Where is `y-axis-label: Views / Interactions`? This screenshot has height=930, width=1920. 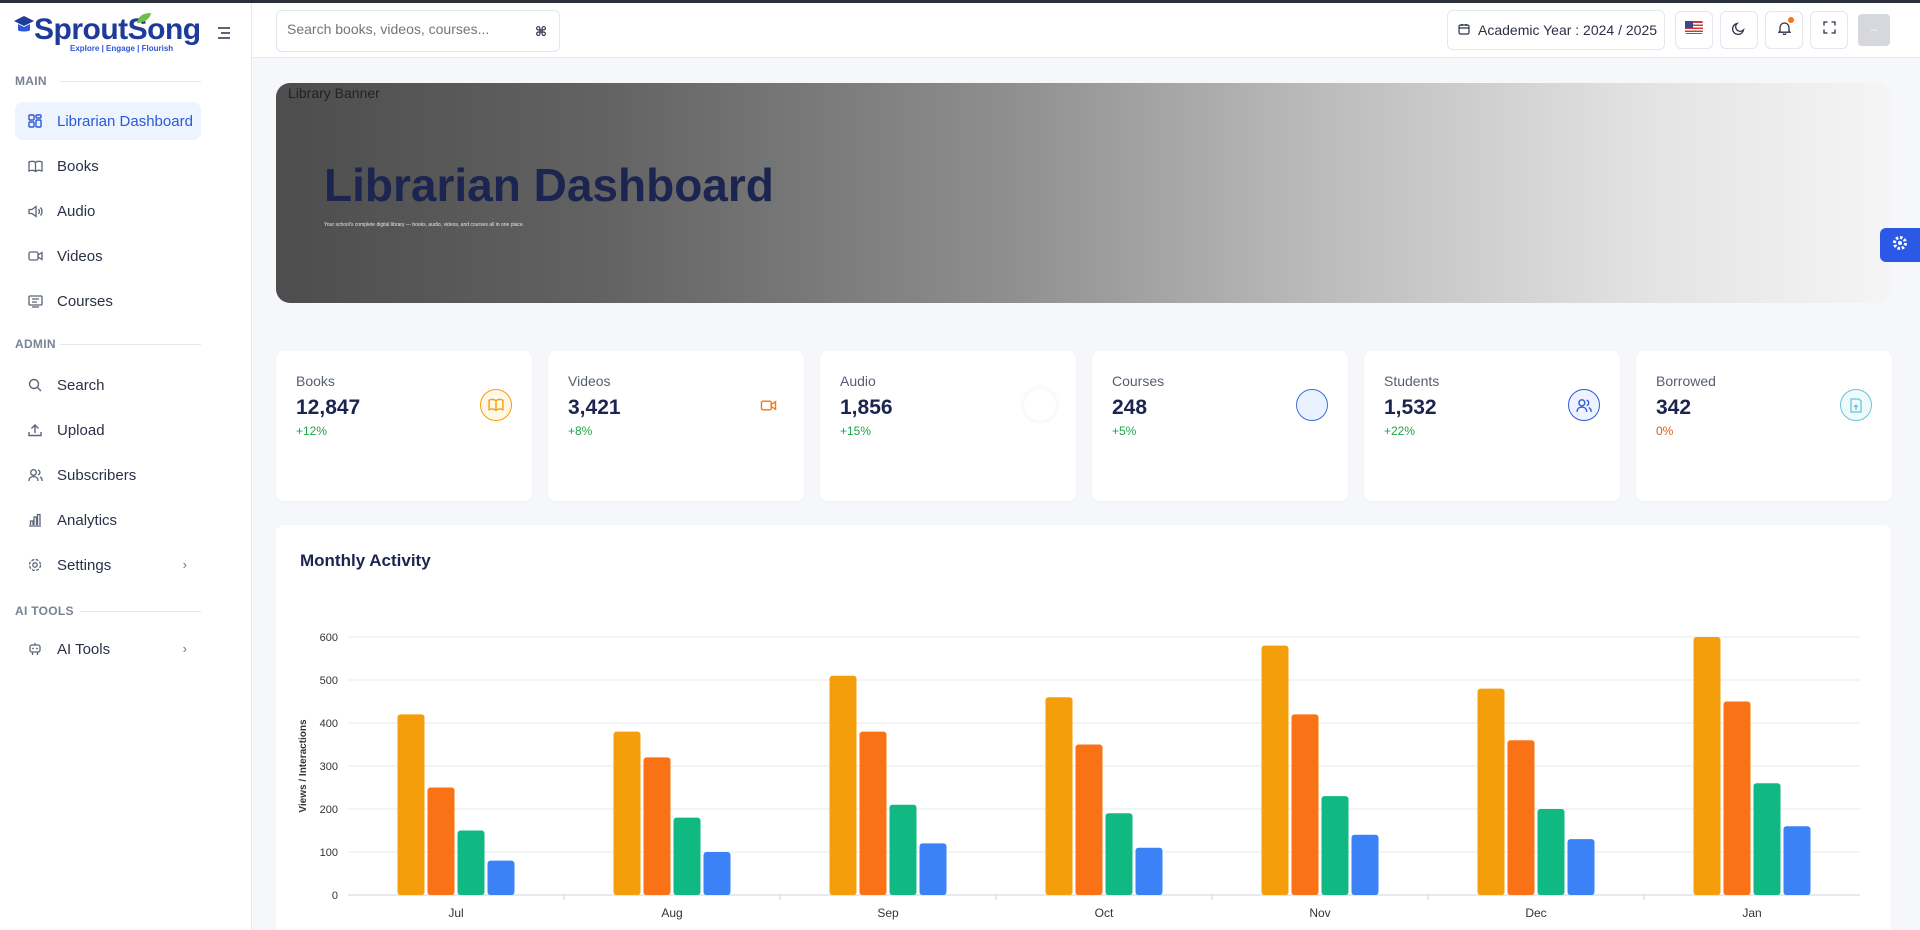 y-axis-label: Views / Interactions is located at coordinates (303, 766).